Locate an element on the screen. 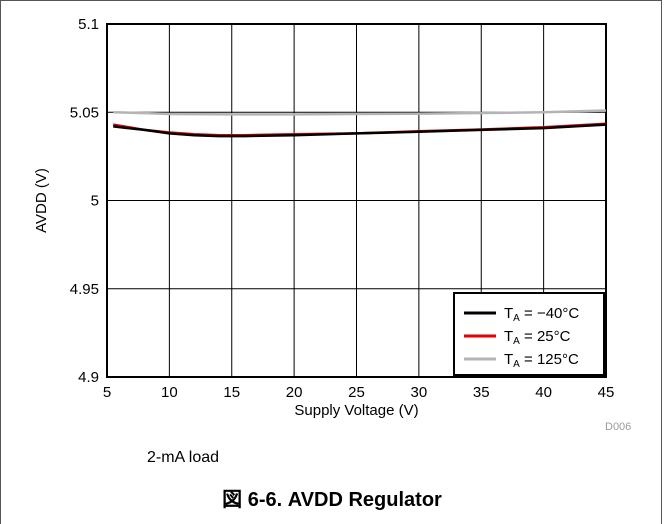  y-axis-title: AVDD (V) is located at coordinates (41, 200).